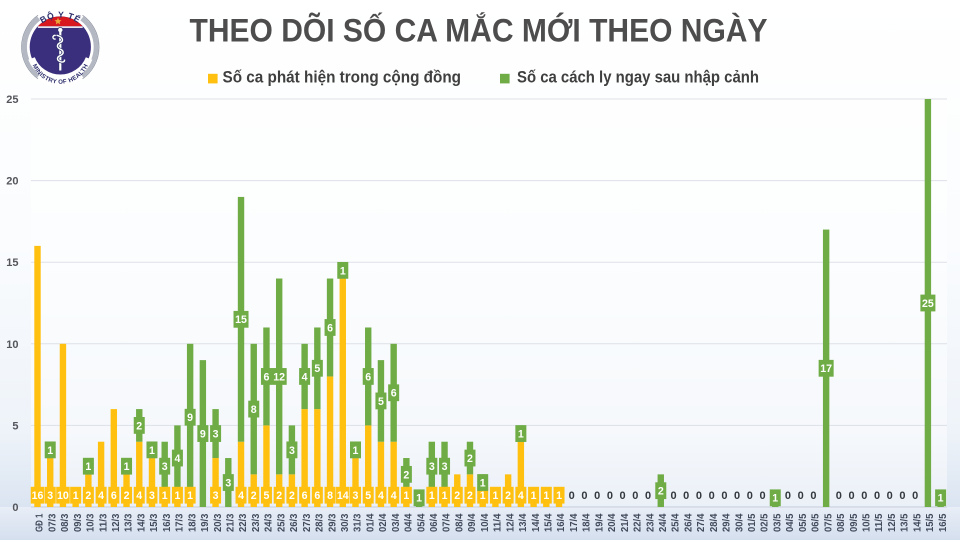  Describe the element at coordinates (892, 522) in the screenshot. I see `svg-text: 12/5` at that location.